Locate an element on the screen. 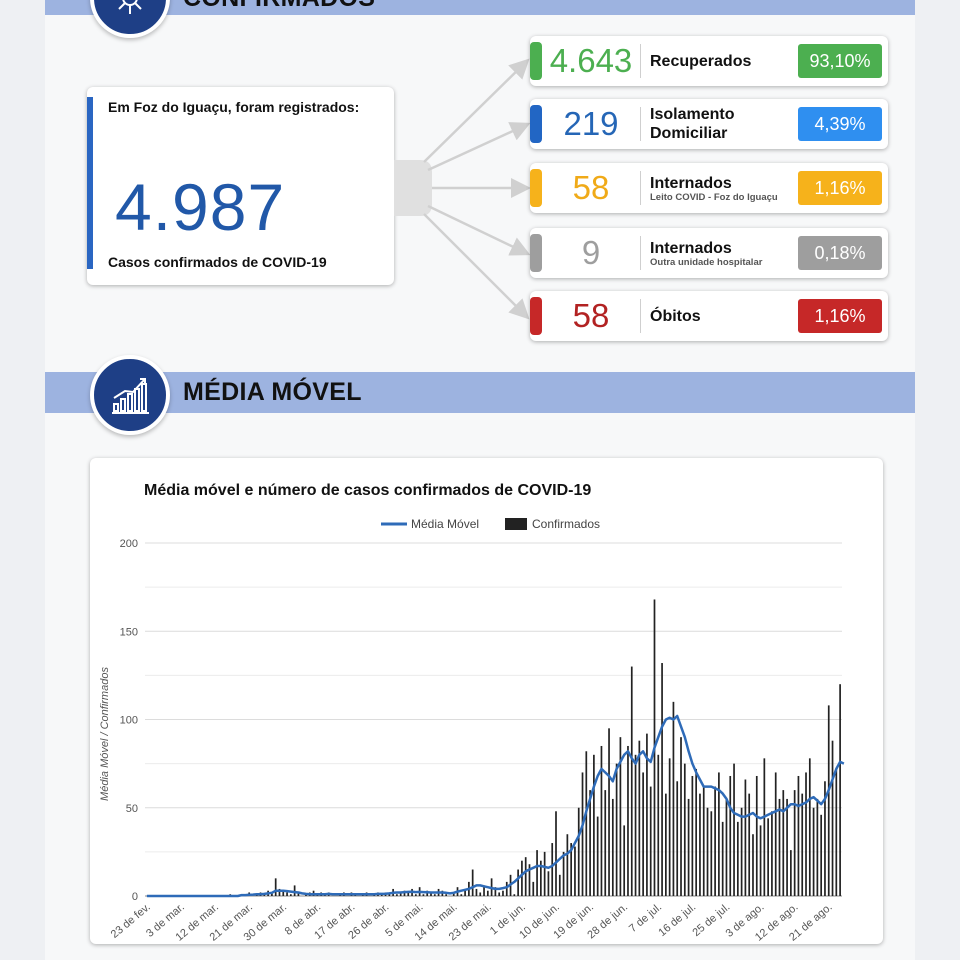 This screenshot has width=960, height=960. bar-chart-icon is located at coordinates (130, 396).